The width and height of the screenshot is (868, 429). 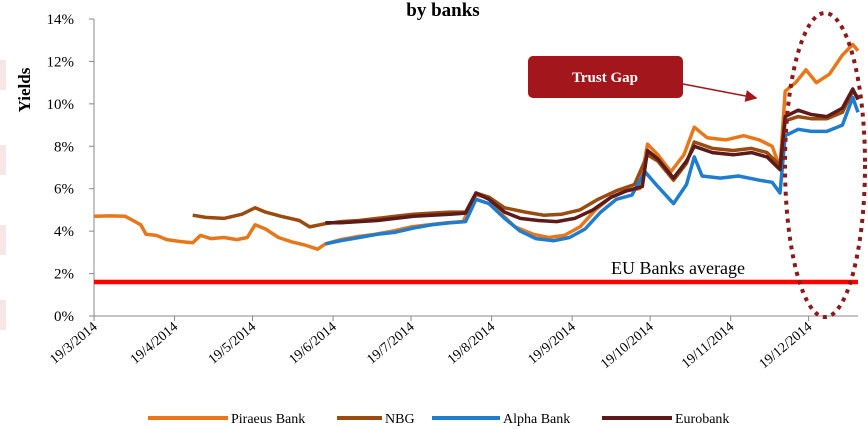 I want to click on x-tick-label: 19/7/2014, so click(x=390, y=344).